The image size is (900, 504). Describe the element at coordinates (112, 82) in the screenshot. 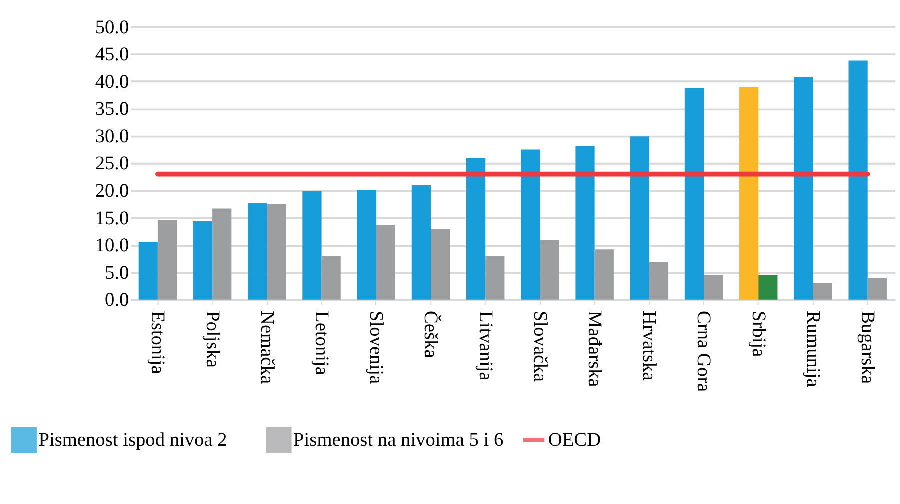

I see `y-tick-label: 40.0` at that location.